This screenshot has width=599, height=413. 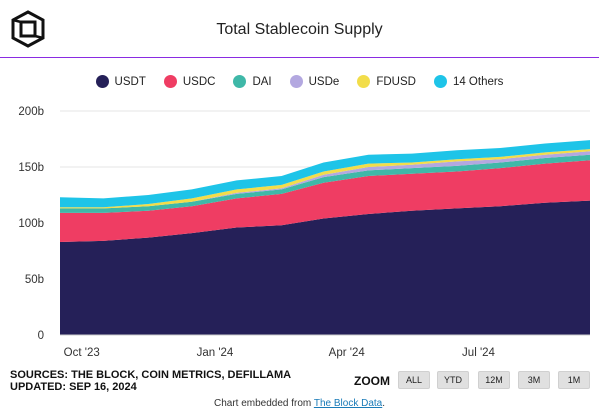 I want to click on footer-text: Chart embedded from, so click(x=263, y=403).